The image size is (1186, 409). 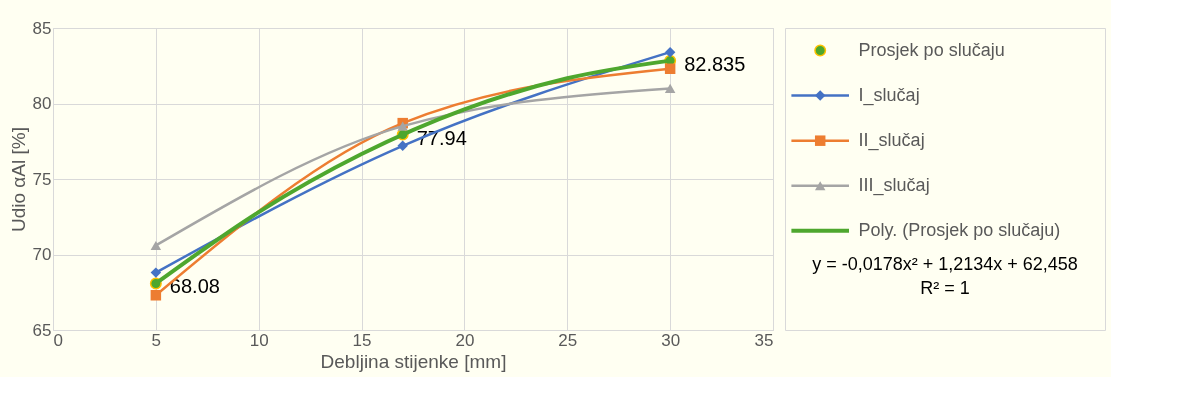 What do you see at coordinates (891, 140) in the screenshot?
I see `legend-label: II_slučaj` at bounding box center [891, 140].